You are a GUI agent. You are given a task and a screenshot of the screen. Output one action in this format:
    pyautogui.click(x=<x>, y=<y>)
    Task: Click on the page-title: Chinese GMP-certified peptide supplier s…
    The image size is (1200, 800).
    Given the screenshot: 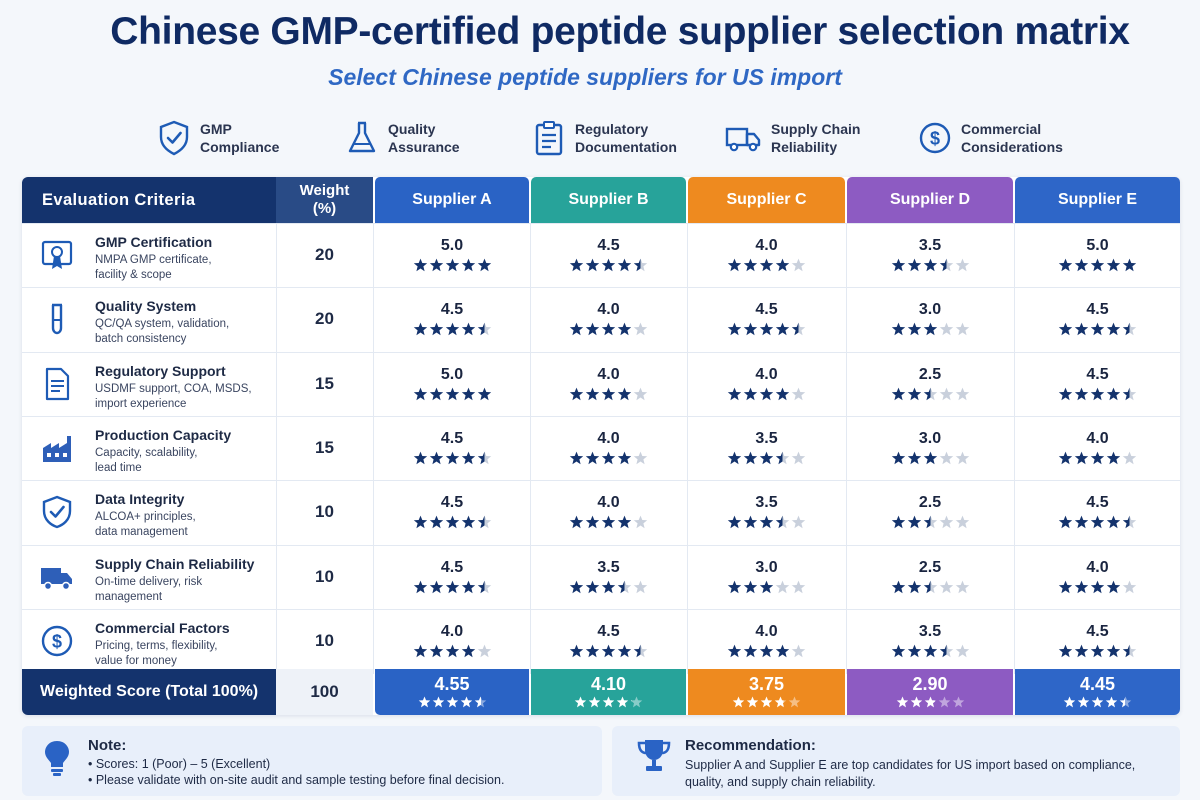 What is the action you would take?
    pyautogui.click(x=620, y=31)
    